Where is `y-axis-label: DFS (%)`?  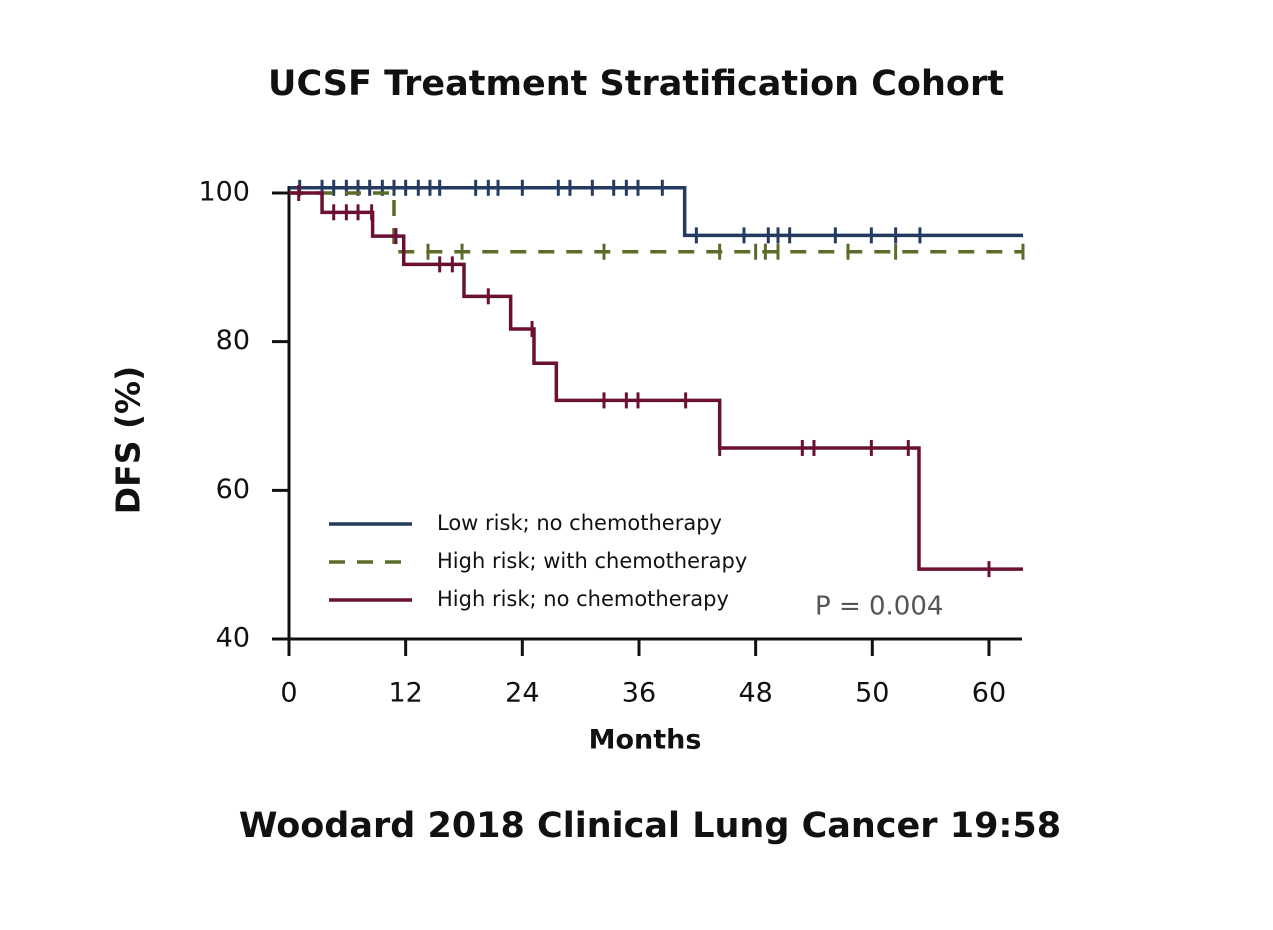
y-axis-label: DFS (%) is located at coordinates (128, 440).